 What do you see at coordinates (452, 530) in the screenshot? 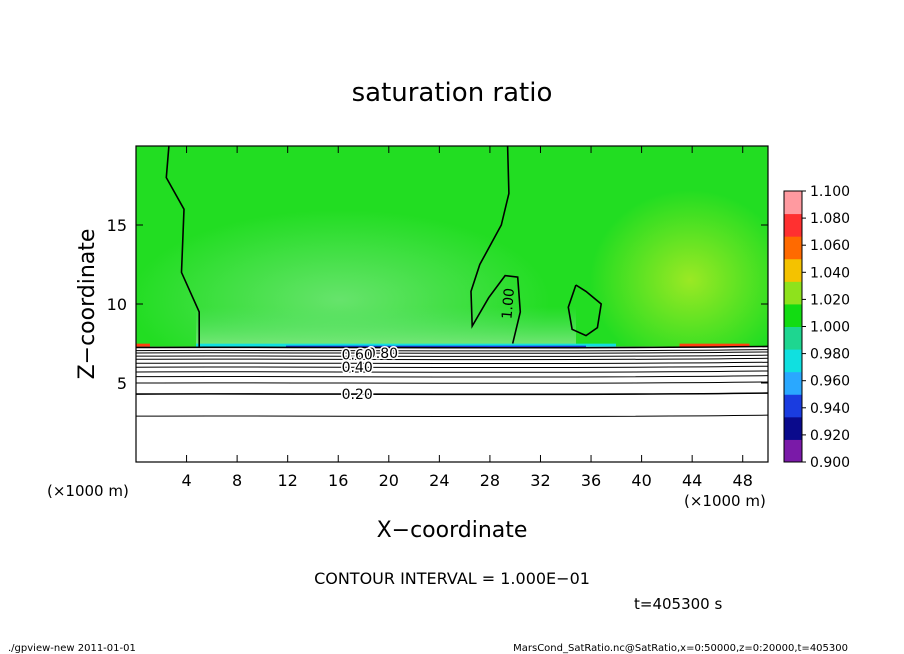
I see `x-axis-label: X−coordinate` at bounding box center [452, 530].